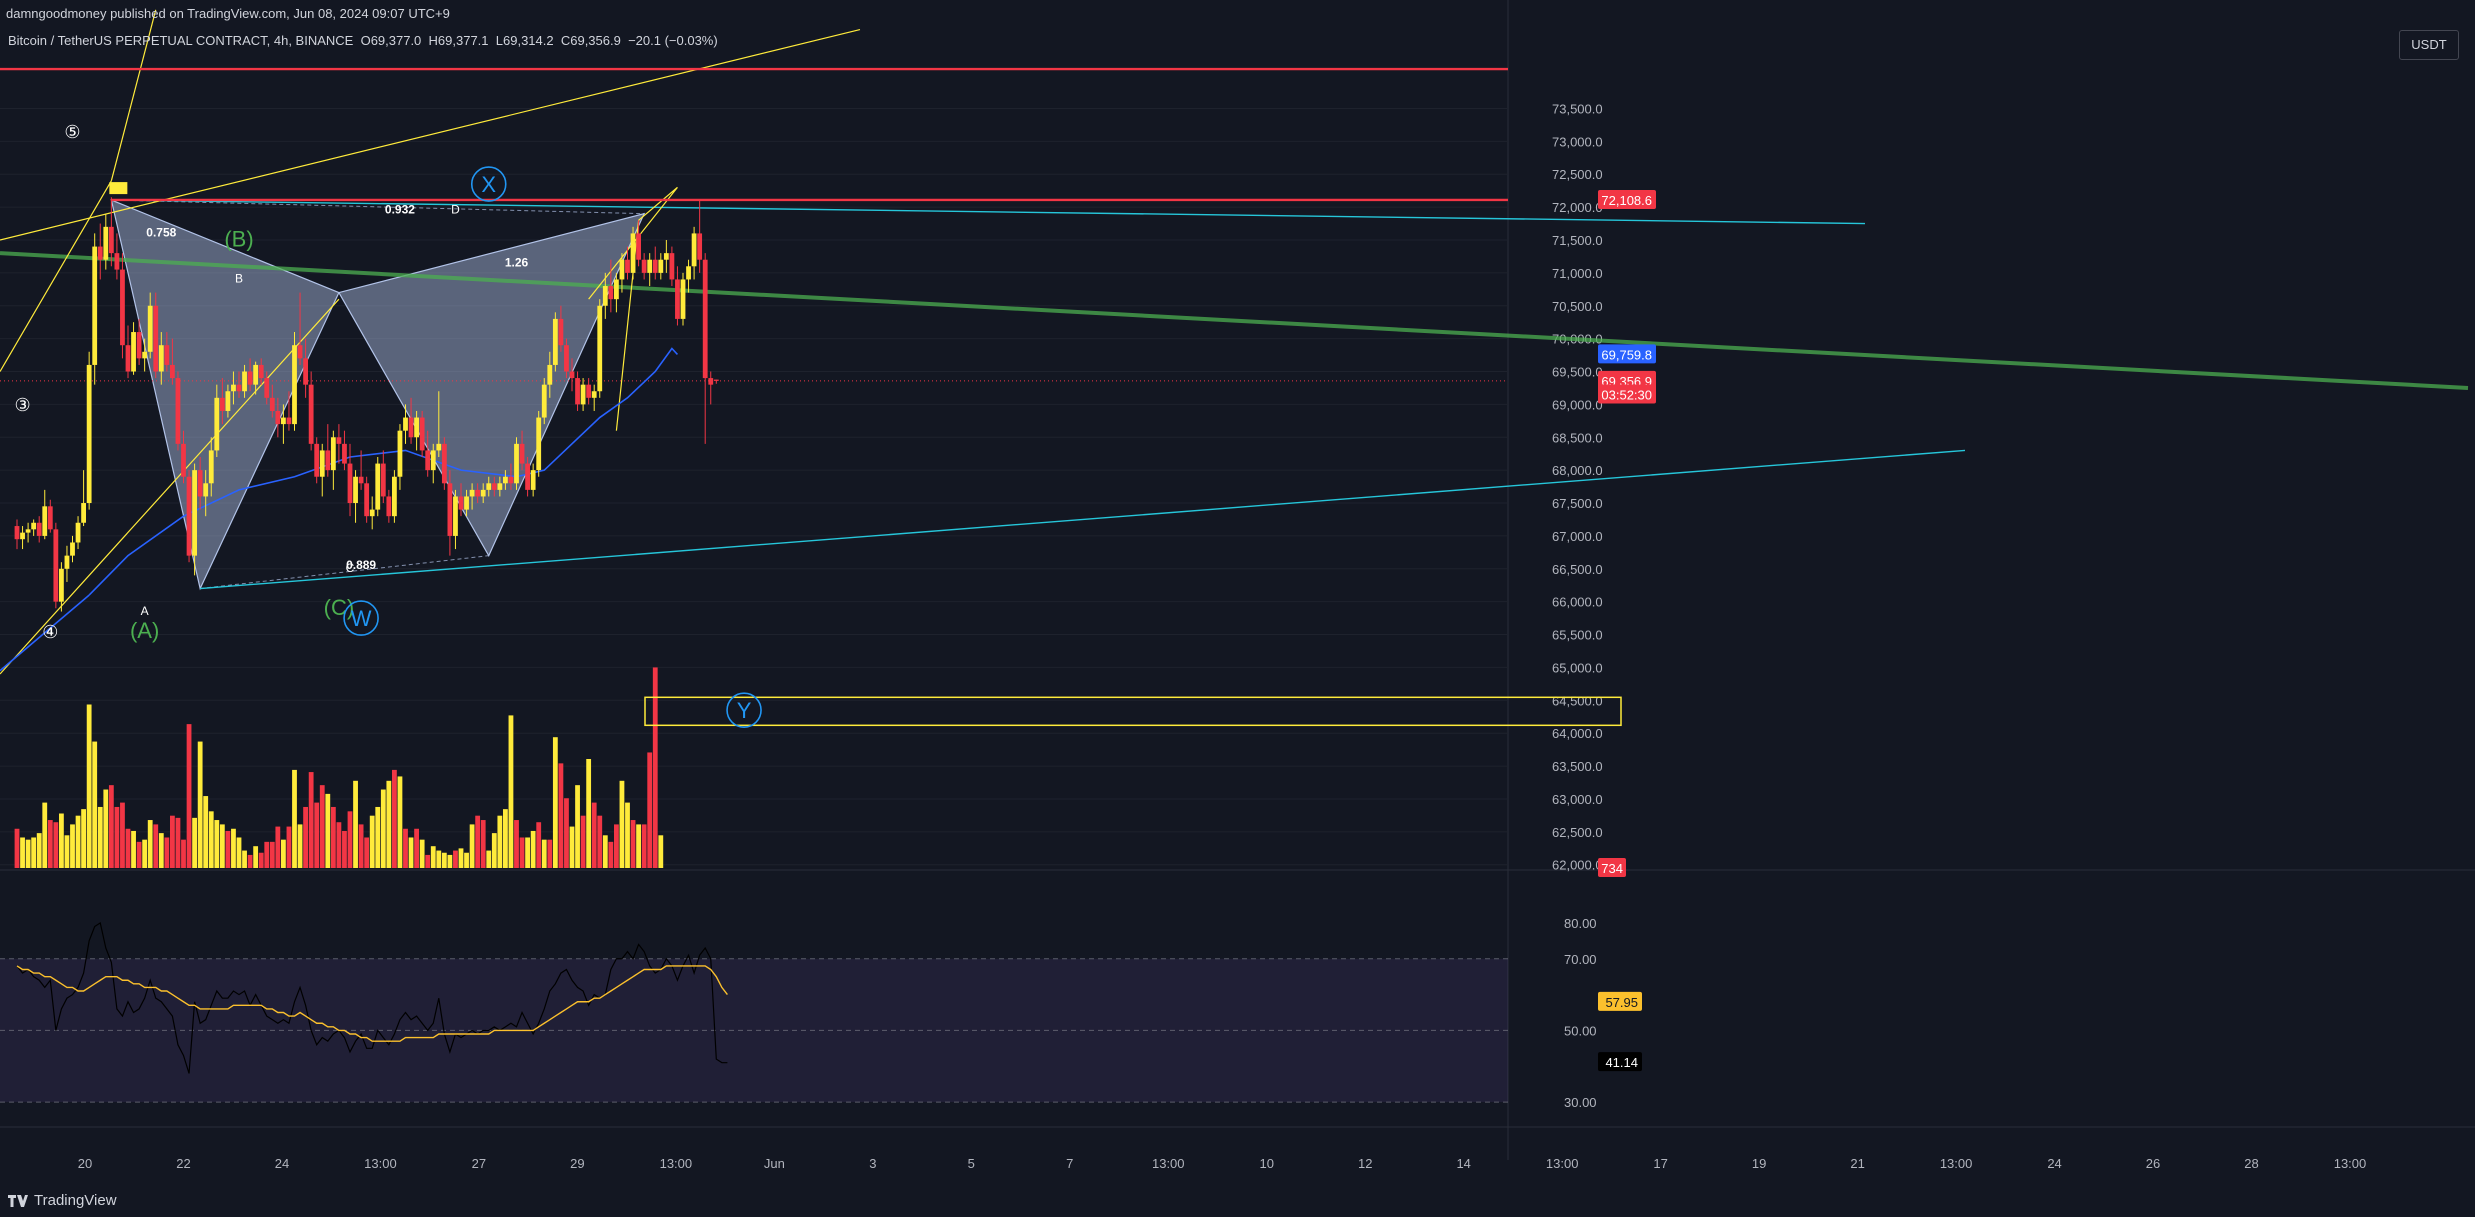  What do you see at coordinates (361, 565) in the screenshot?
I see `fib-ratio-label: 0.889` at bounding box center [361, 565].